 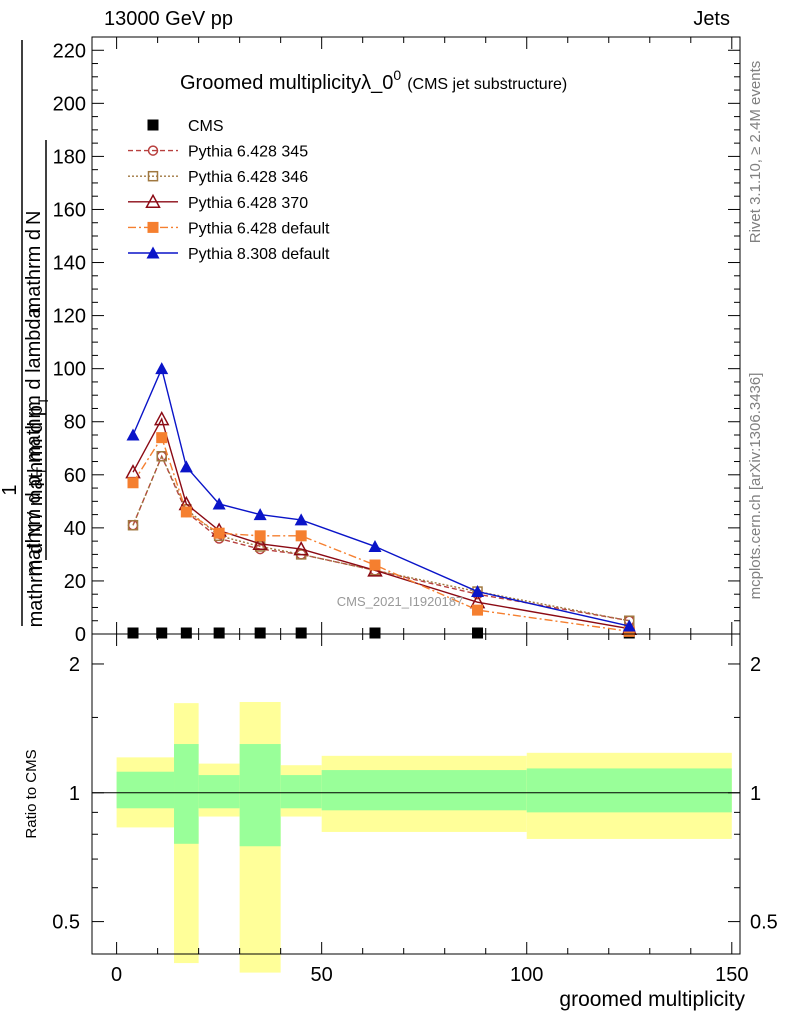 What do you see at coordinates (731, 975) in the screenshot?
I see `x-tick-label: 150` at bounding box center [731, 975].